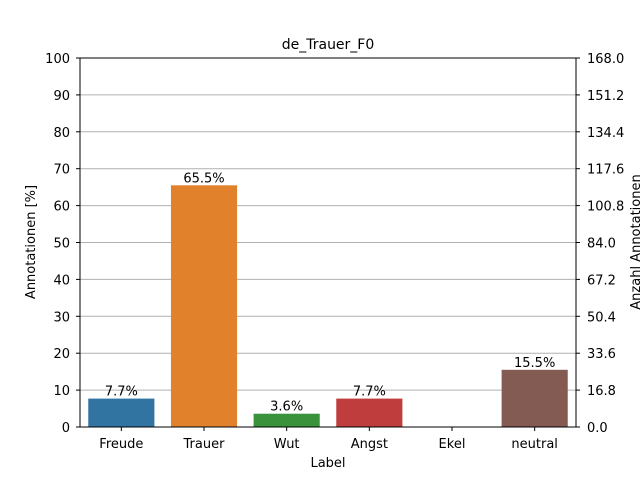 Image resolution: width=640 pixels, height=480 pixels. Describe the element at coordinates (61, 280) in the screenshot. I see `y-tick-label: 40` at that location.